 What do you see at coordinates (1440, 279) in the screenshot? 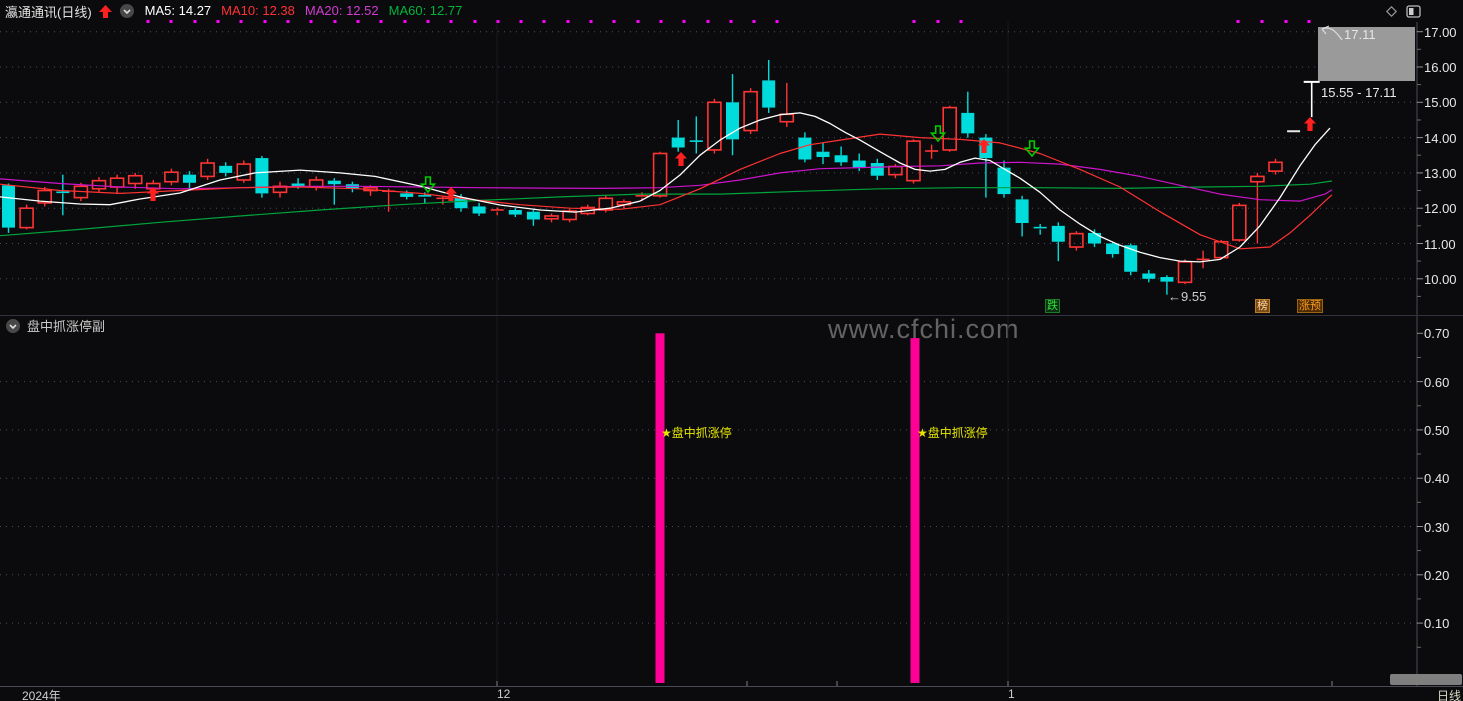
I see `price-tick-label: 10.00` at bounding box center [1440, 279].